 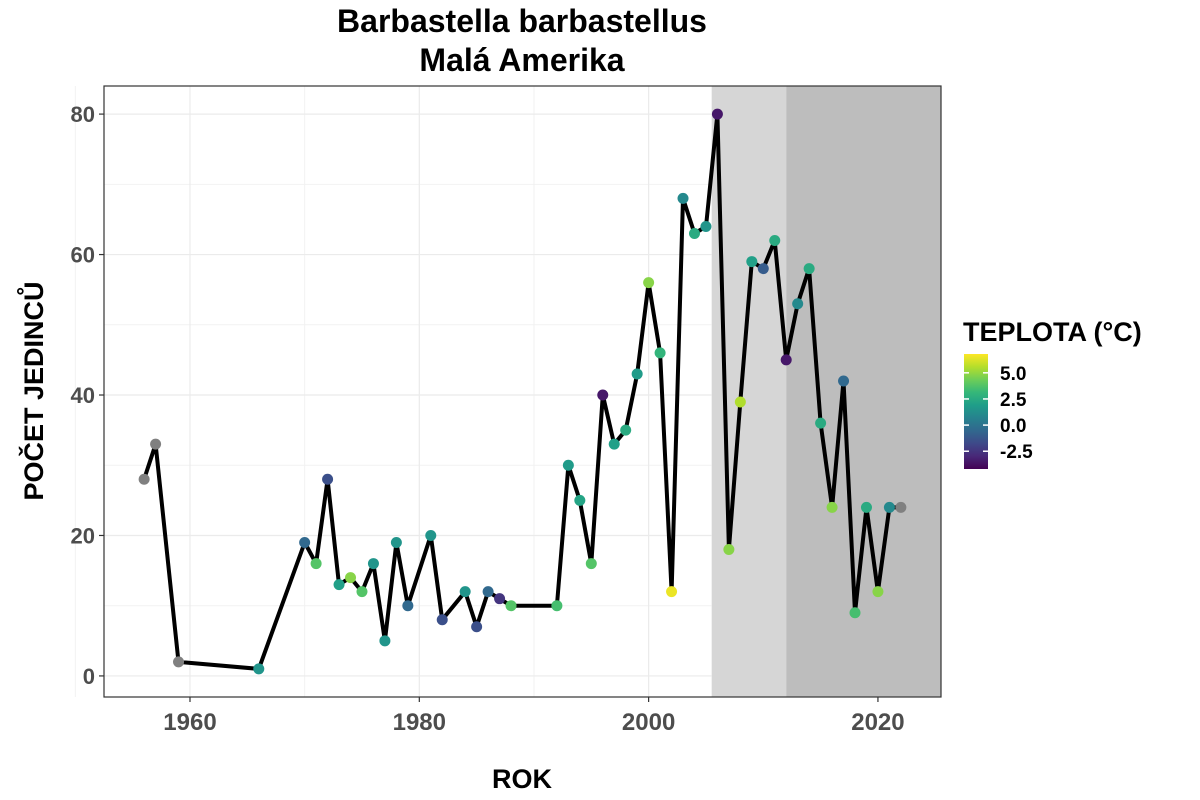 I want to click on x-tick-label: 2020, so click(x=877, y=722).